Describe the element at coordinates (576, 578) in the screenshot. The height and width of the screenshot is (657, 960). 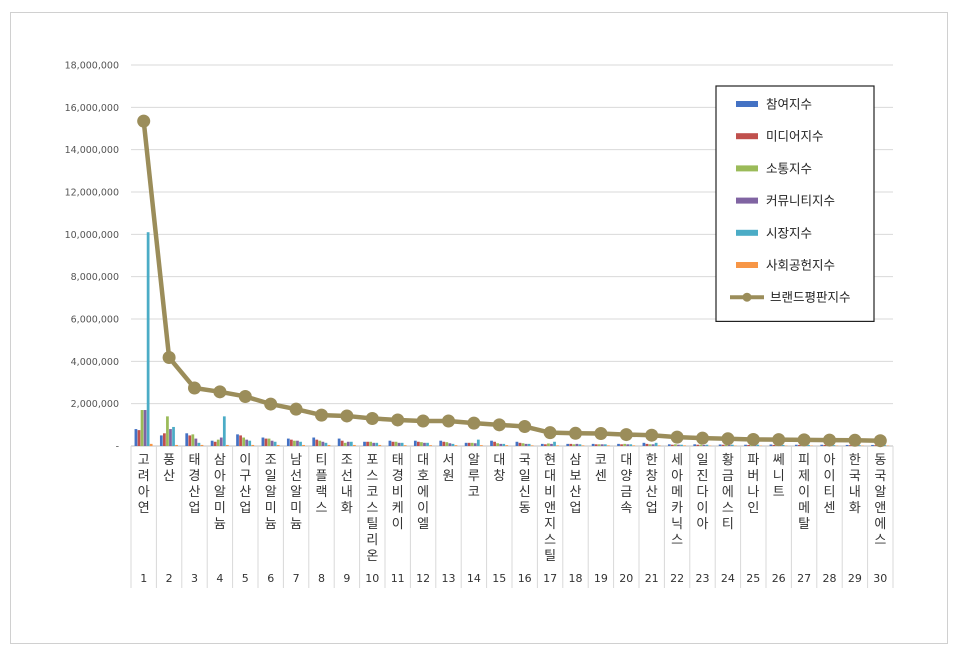
I see `rank-label: 18` at that location.